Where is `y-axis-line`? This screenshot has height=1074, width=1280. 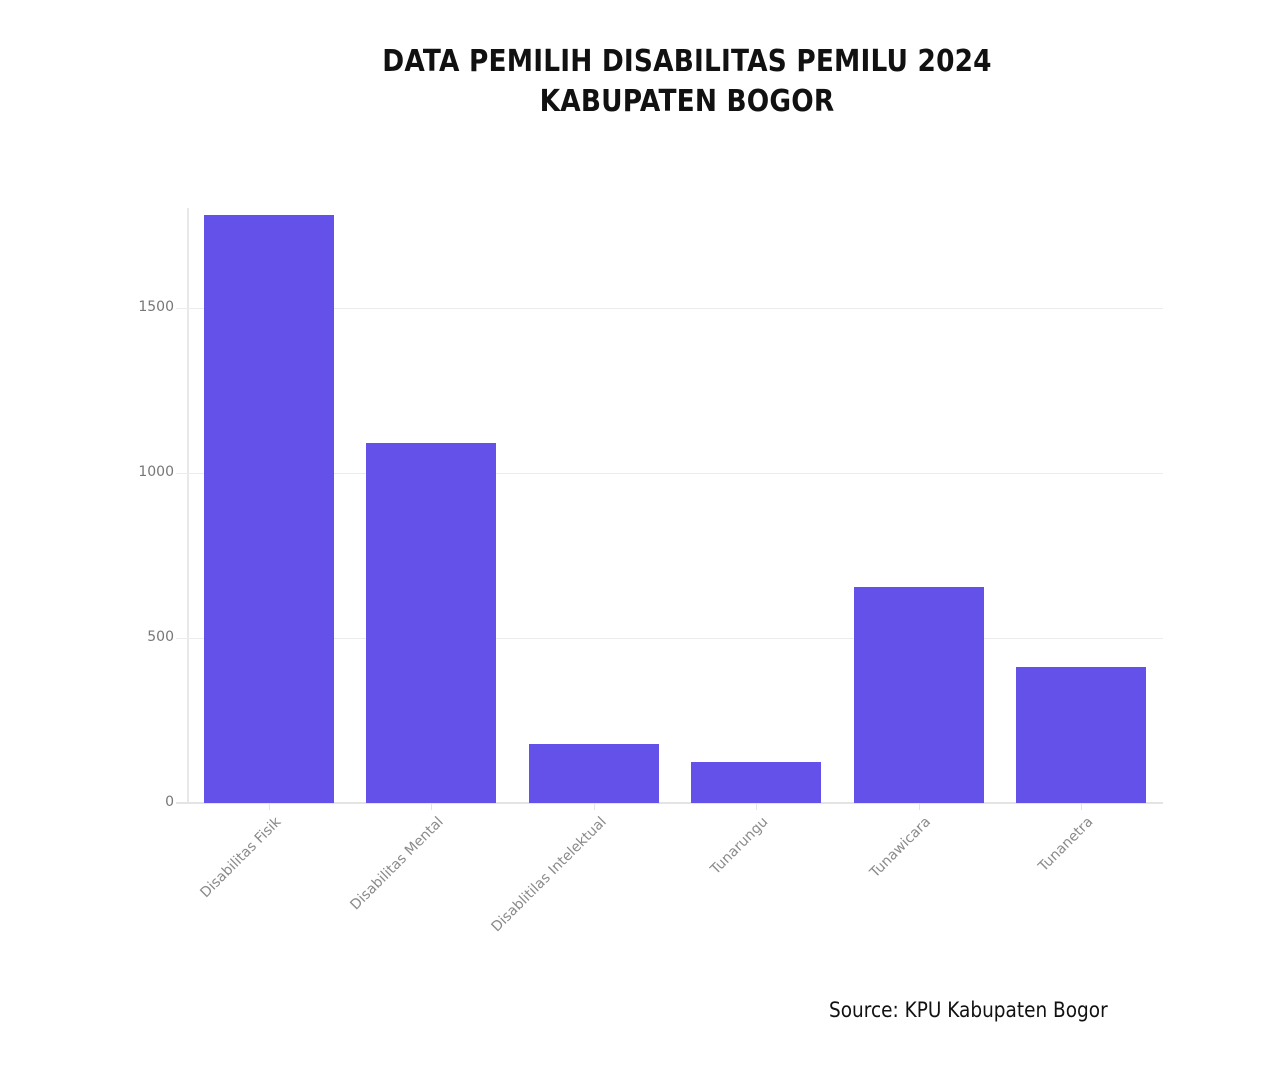 y-axis-line is located at coordinates (188, 506).